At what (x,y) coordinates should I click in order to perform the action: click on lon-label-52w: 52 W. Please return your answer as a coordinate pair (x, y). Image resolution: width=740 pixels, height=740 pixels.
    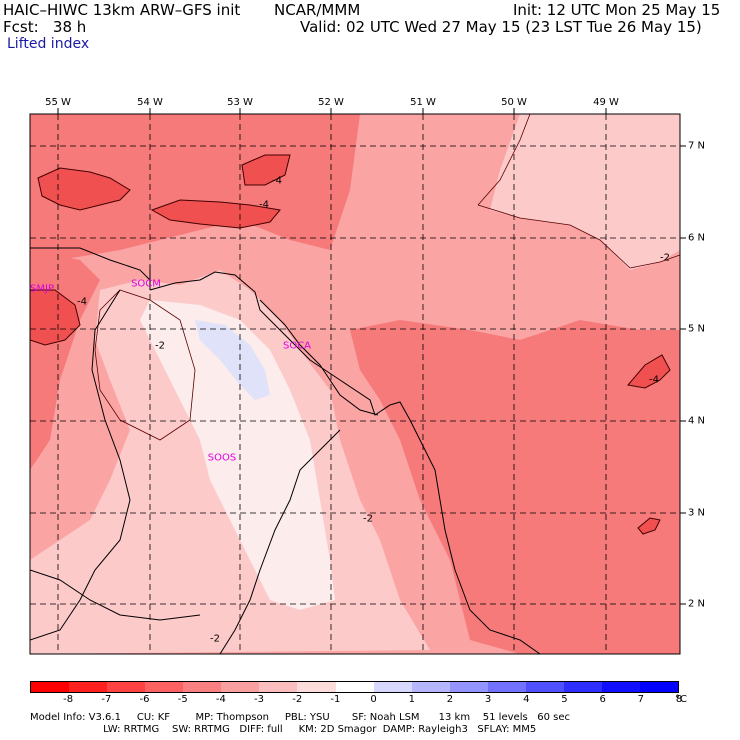
    Looking at the image, I should click on (331, 102).